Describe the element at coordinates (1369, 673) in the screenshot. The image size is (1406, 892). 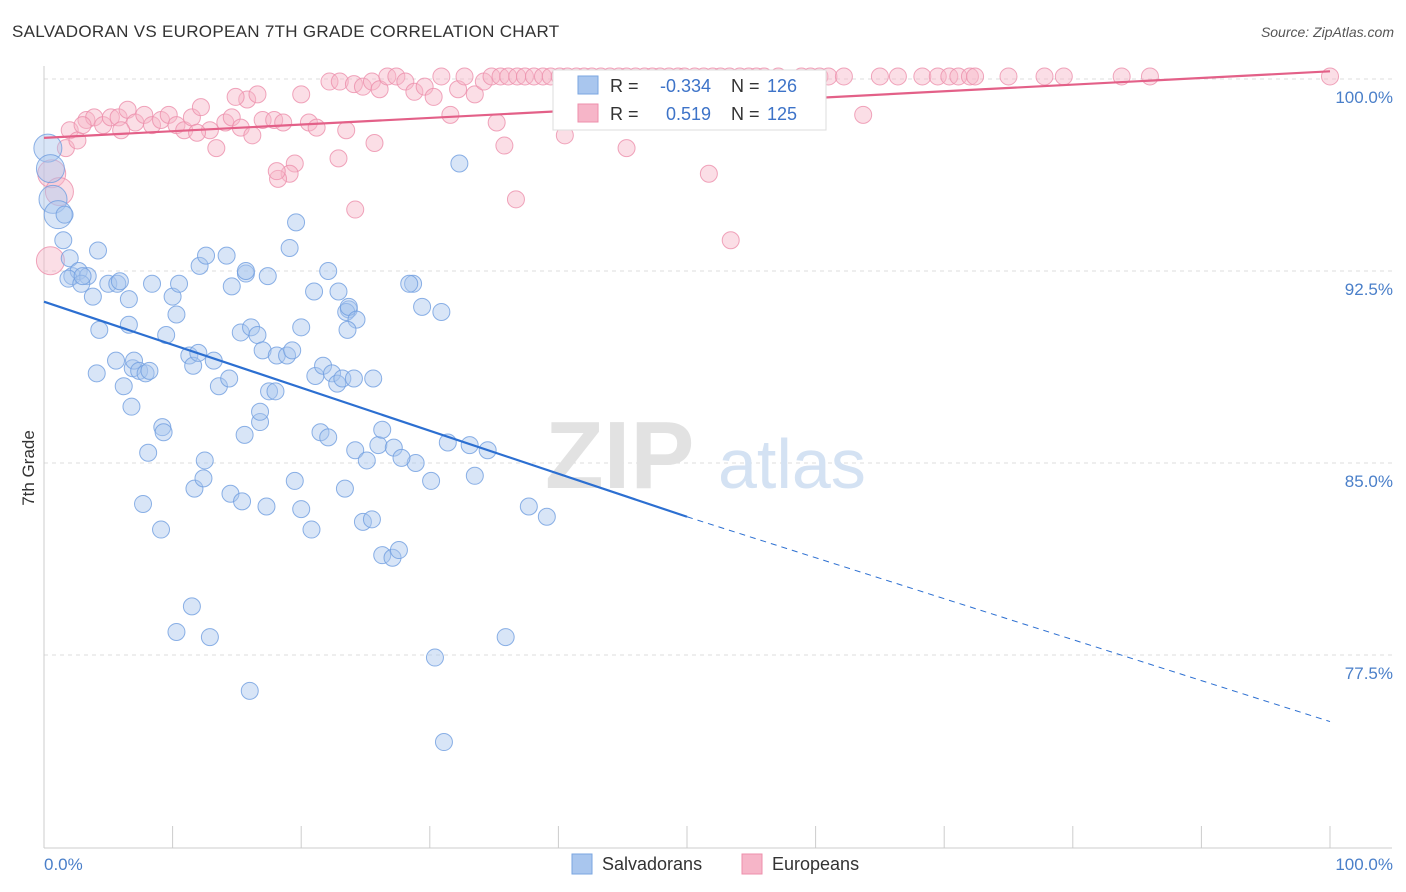
I see `y-tick-label-3: 77.5%` at that location.